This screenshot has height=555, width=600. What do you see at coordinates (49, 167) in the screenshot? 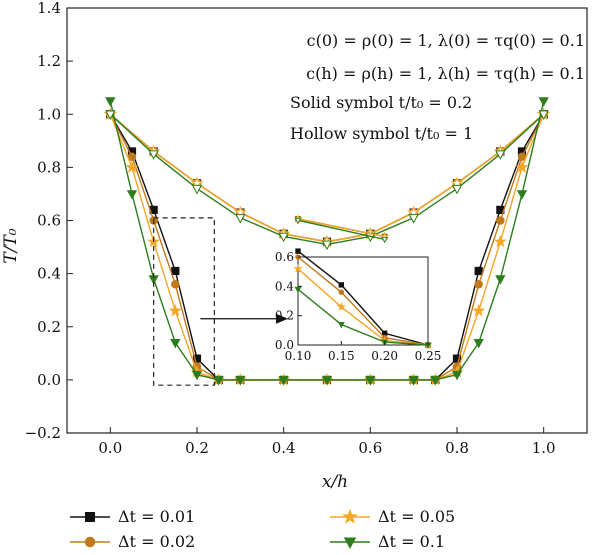
I see `y-tick-label: 0.8` at bounding box center [49, 167].